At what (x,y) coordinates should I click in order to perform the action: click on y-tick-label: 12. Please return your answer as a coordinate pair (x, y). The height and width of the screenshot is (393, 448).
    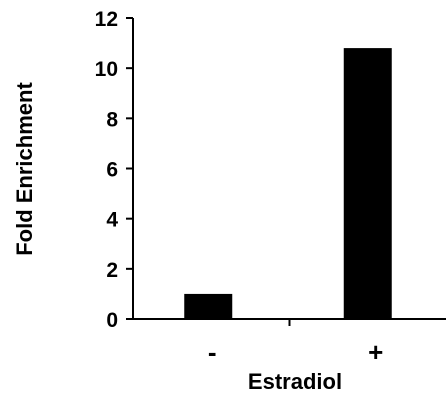
    Looking at the image, I should click on (106, 19).